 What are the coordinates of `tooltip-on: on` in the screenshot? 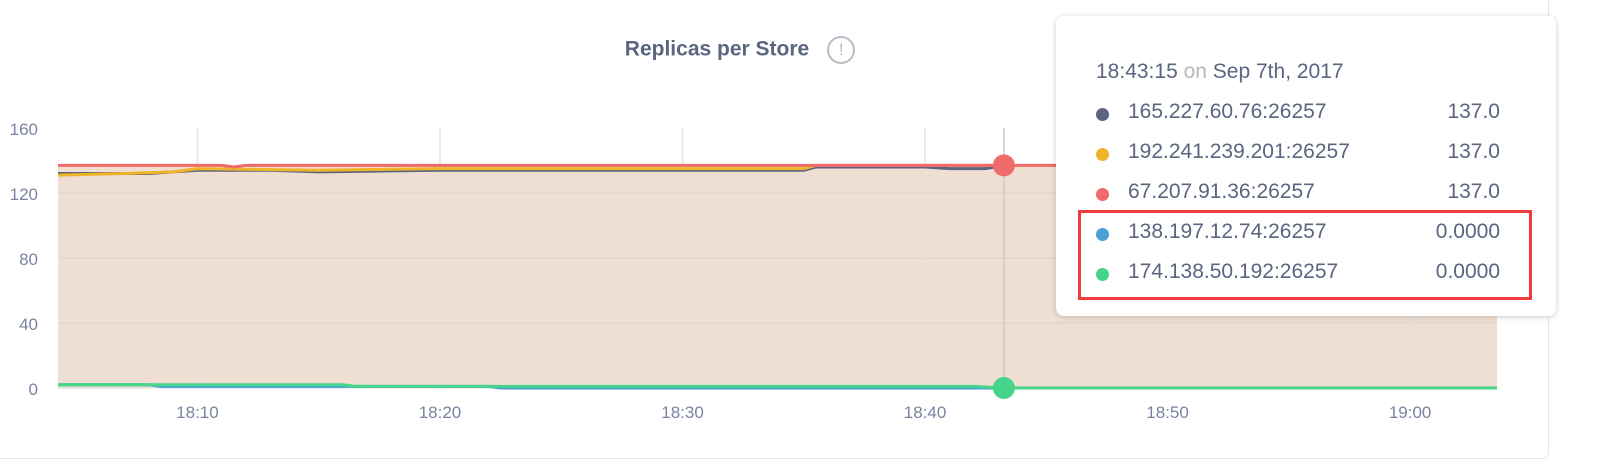 It's located at (1195, 71).